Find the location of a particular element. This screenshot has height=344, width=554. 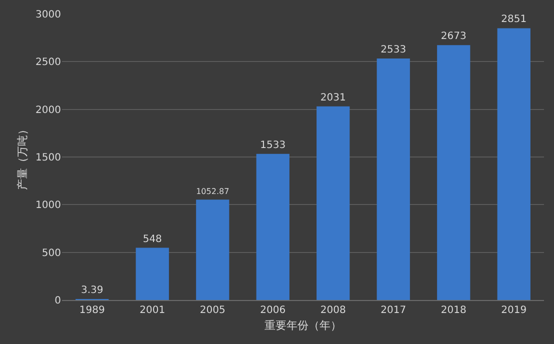

y-tick-label: 2000 is located at coordinates (48, 110).